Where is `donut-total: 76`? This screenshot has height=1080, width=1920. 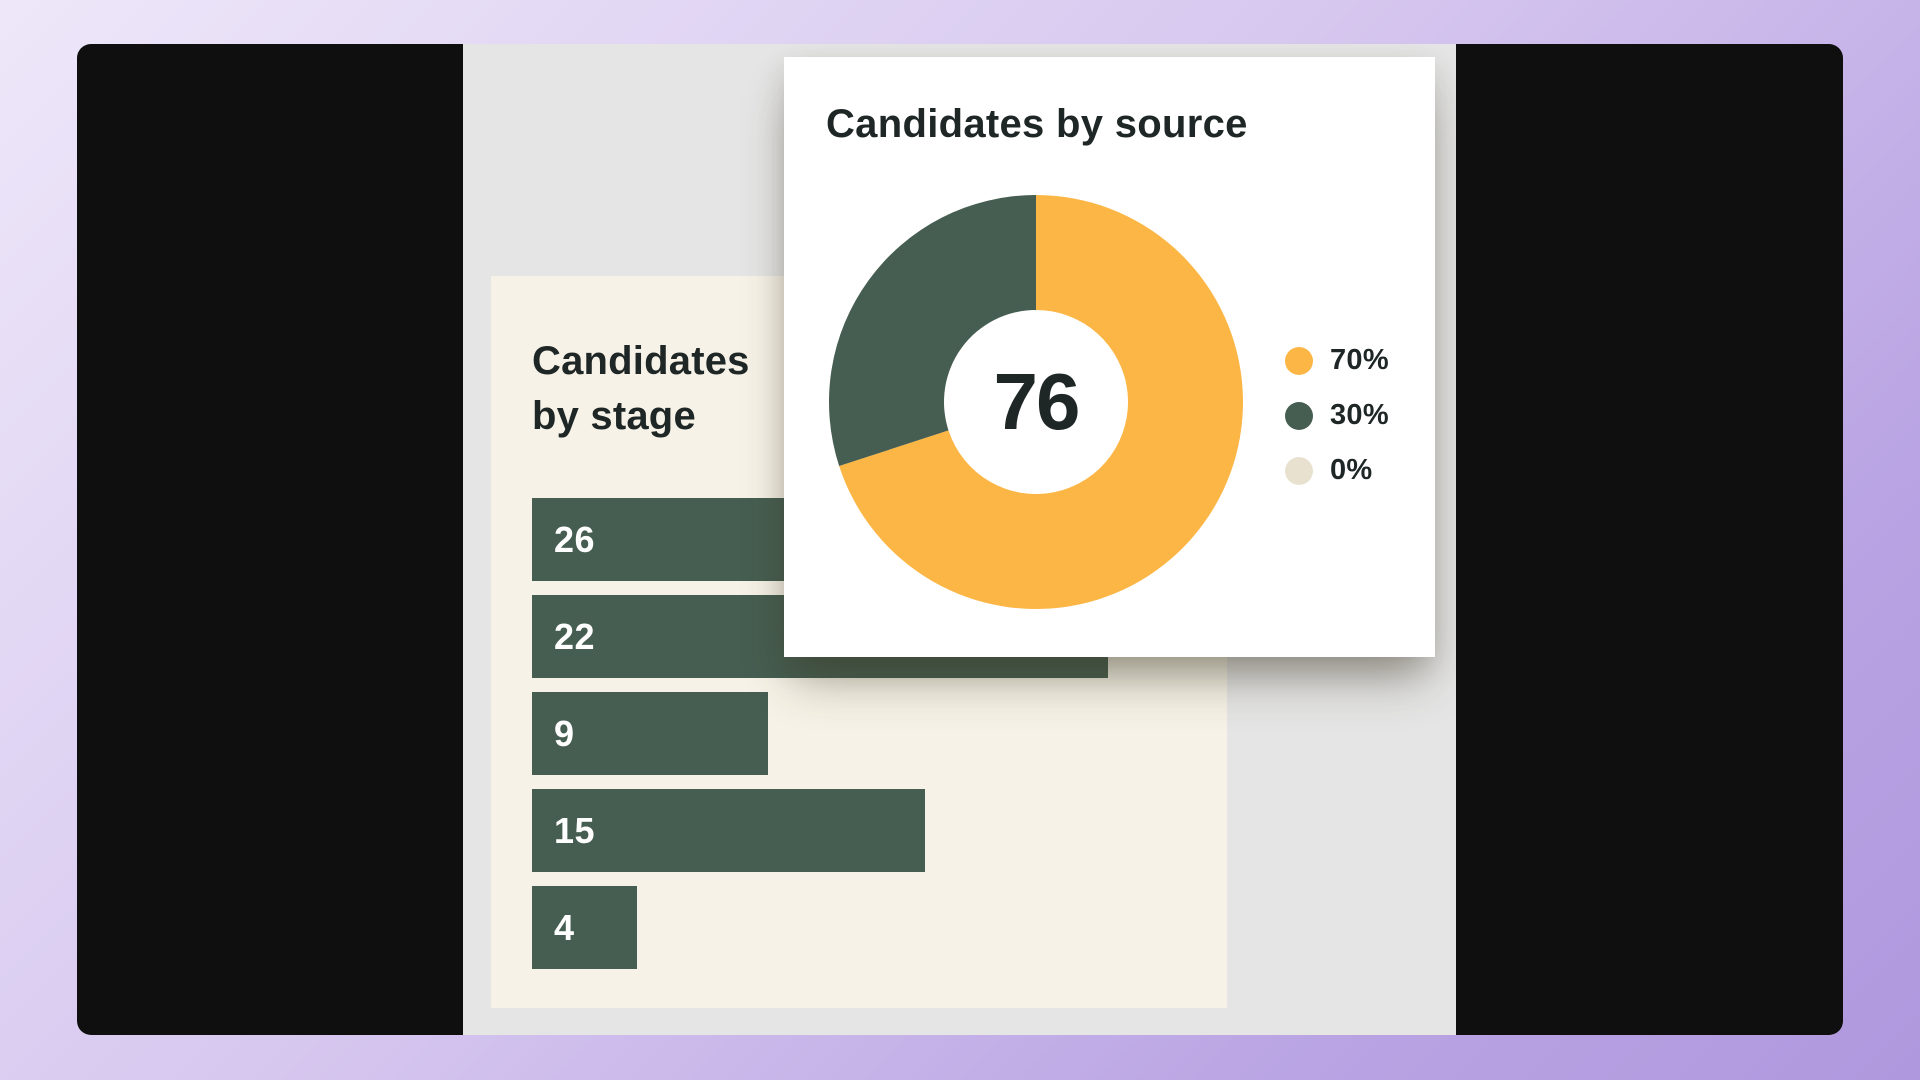 donut-total: 76 is located at coordinates (1037, 401).